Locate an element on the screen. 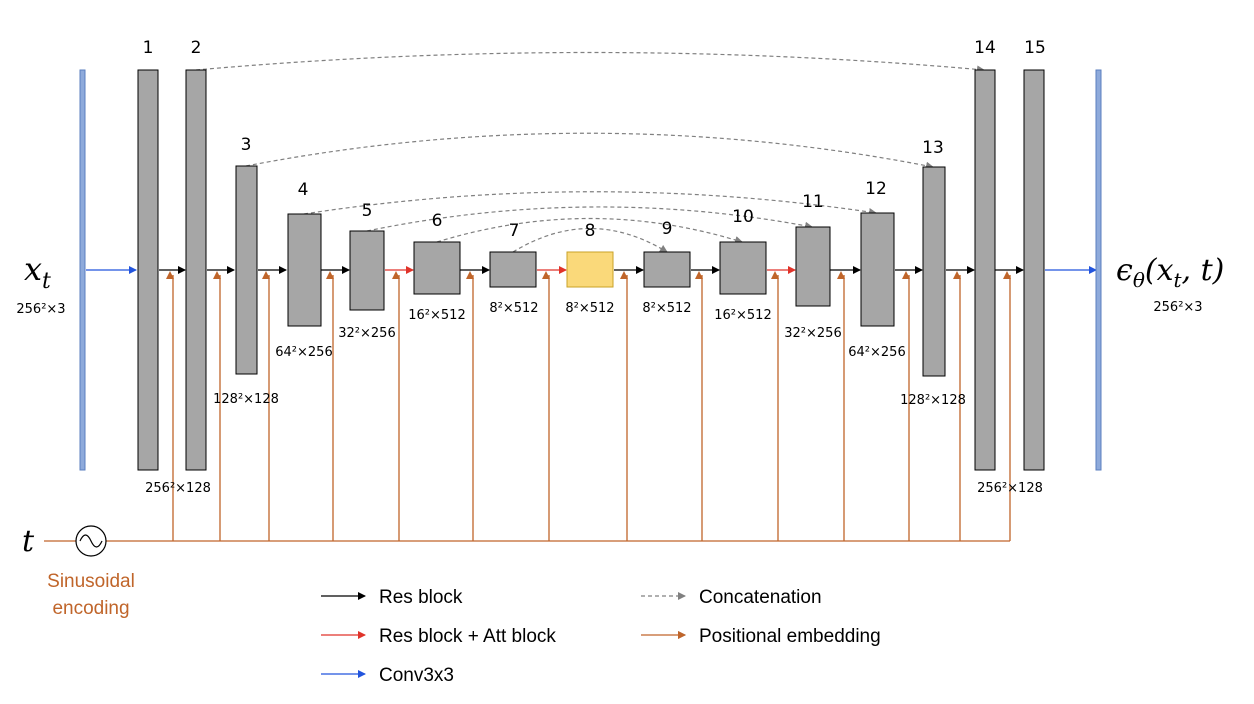 The image size is (1254, 704). block-number: 15 is located at coordinates (1035, 48).